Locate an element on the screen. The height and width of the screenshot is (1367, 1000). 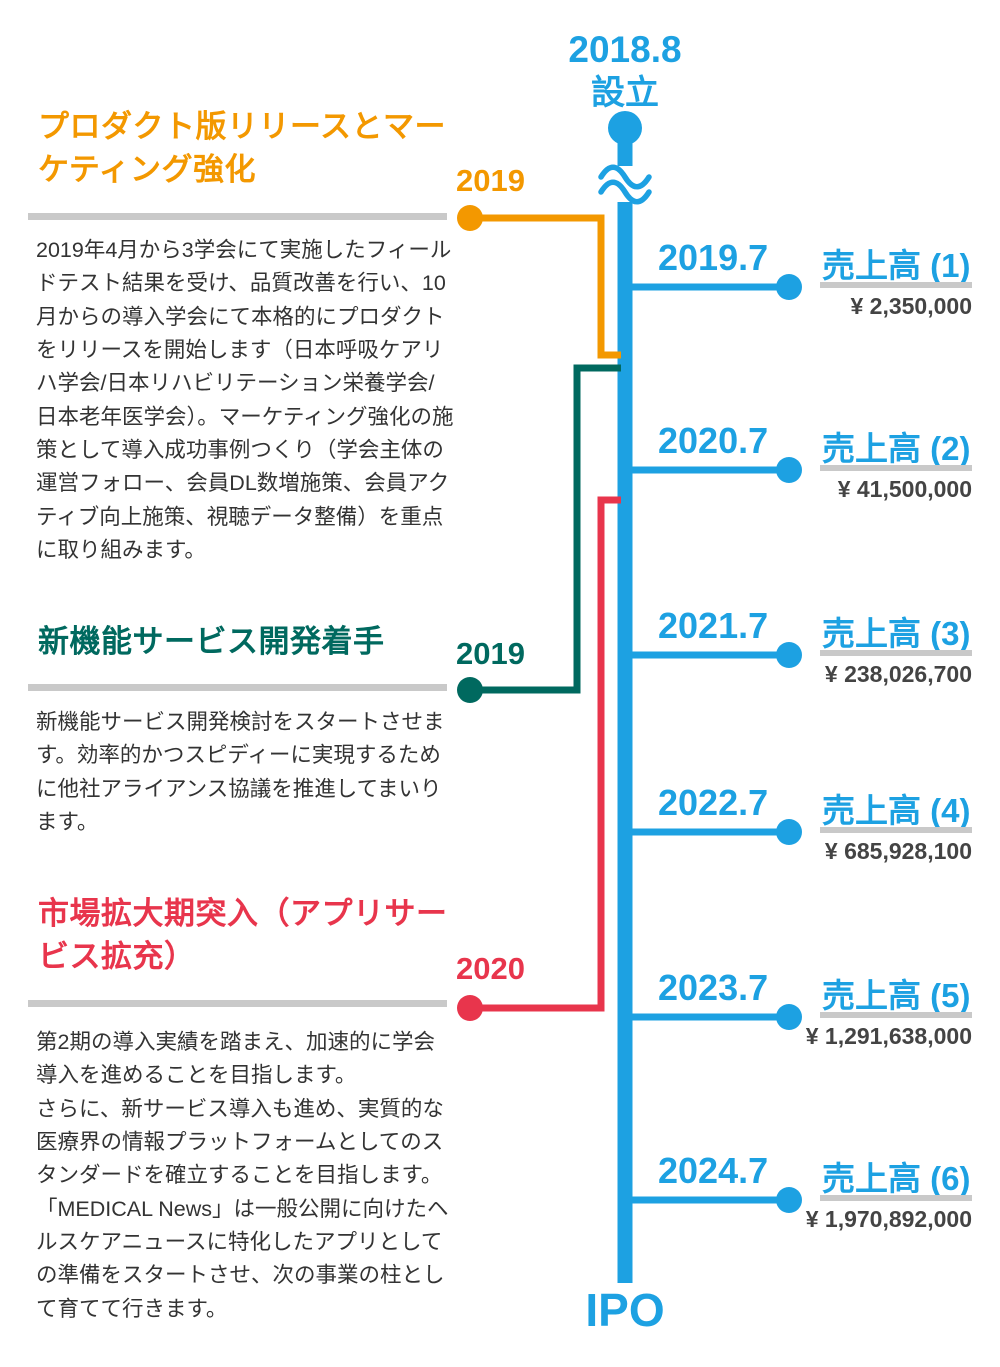
expansion-section-dot is located at coordinates (470, 1008).